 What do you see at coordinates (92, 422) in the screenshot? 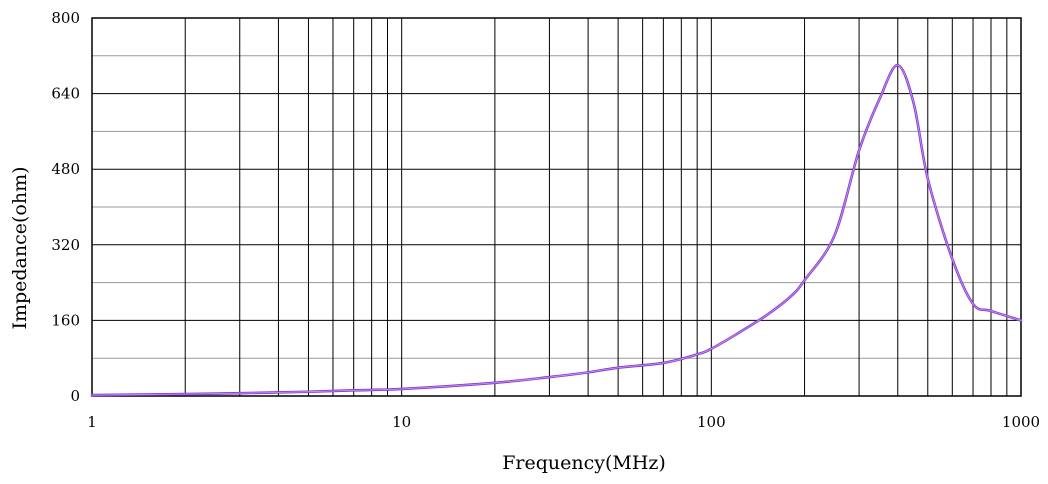
I see `x-tick-label: 1` at bounding box center [92, 422].